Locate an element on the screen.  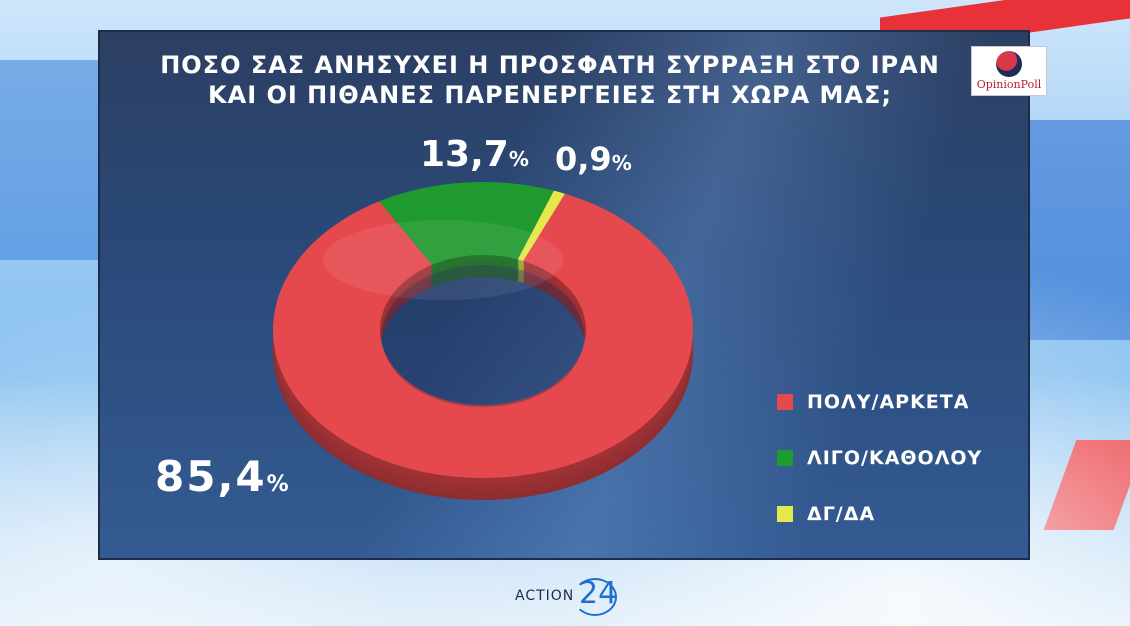
data-label-value: 0,9 is located at coordinates (583, 159).